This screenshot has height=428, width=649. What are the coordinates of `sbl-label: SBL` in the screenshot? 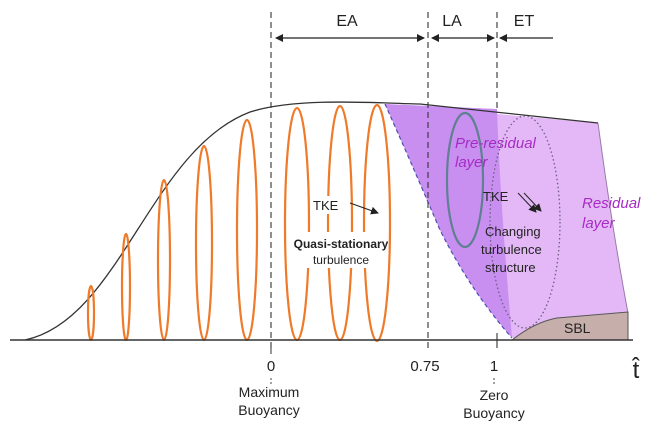 It's located at (577, 328).